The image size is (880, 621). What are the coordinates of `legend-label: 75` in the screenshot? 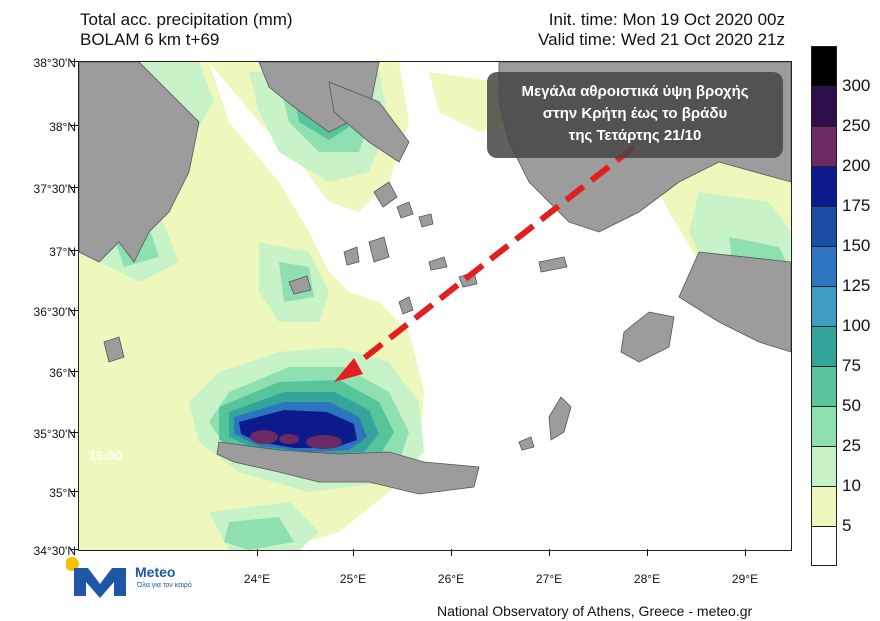 It's located at (851, 365).